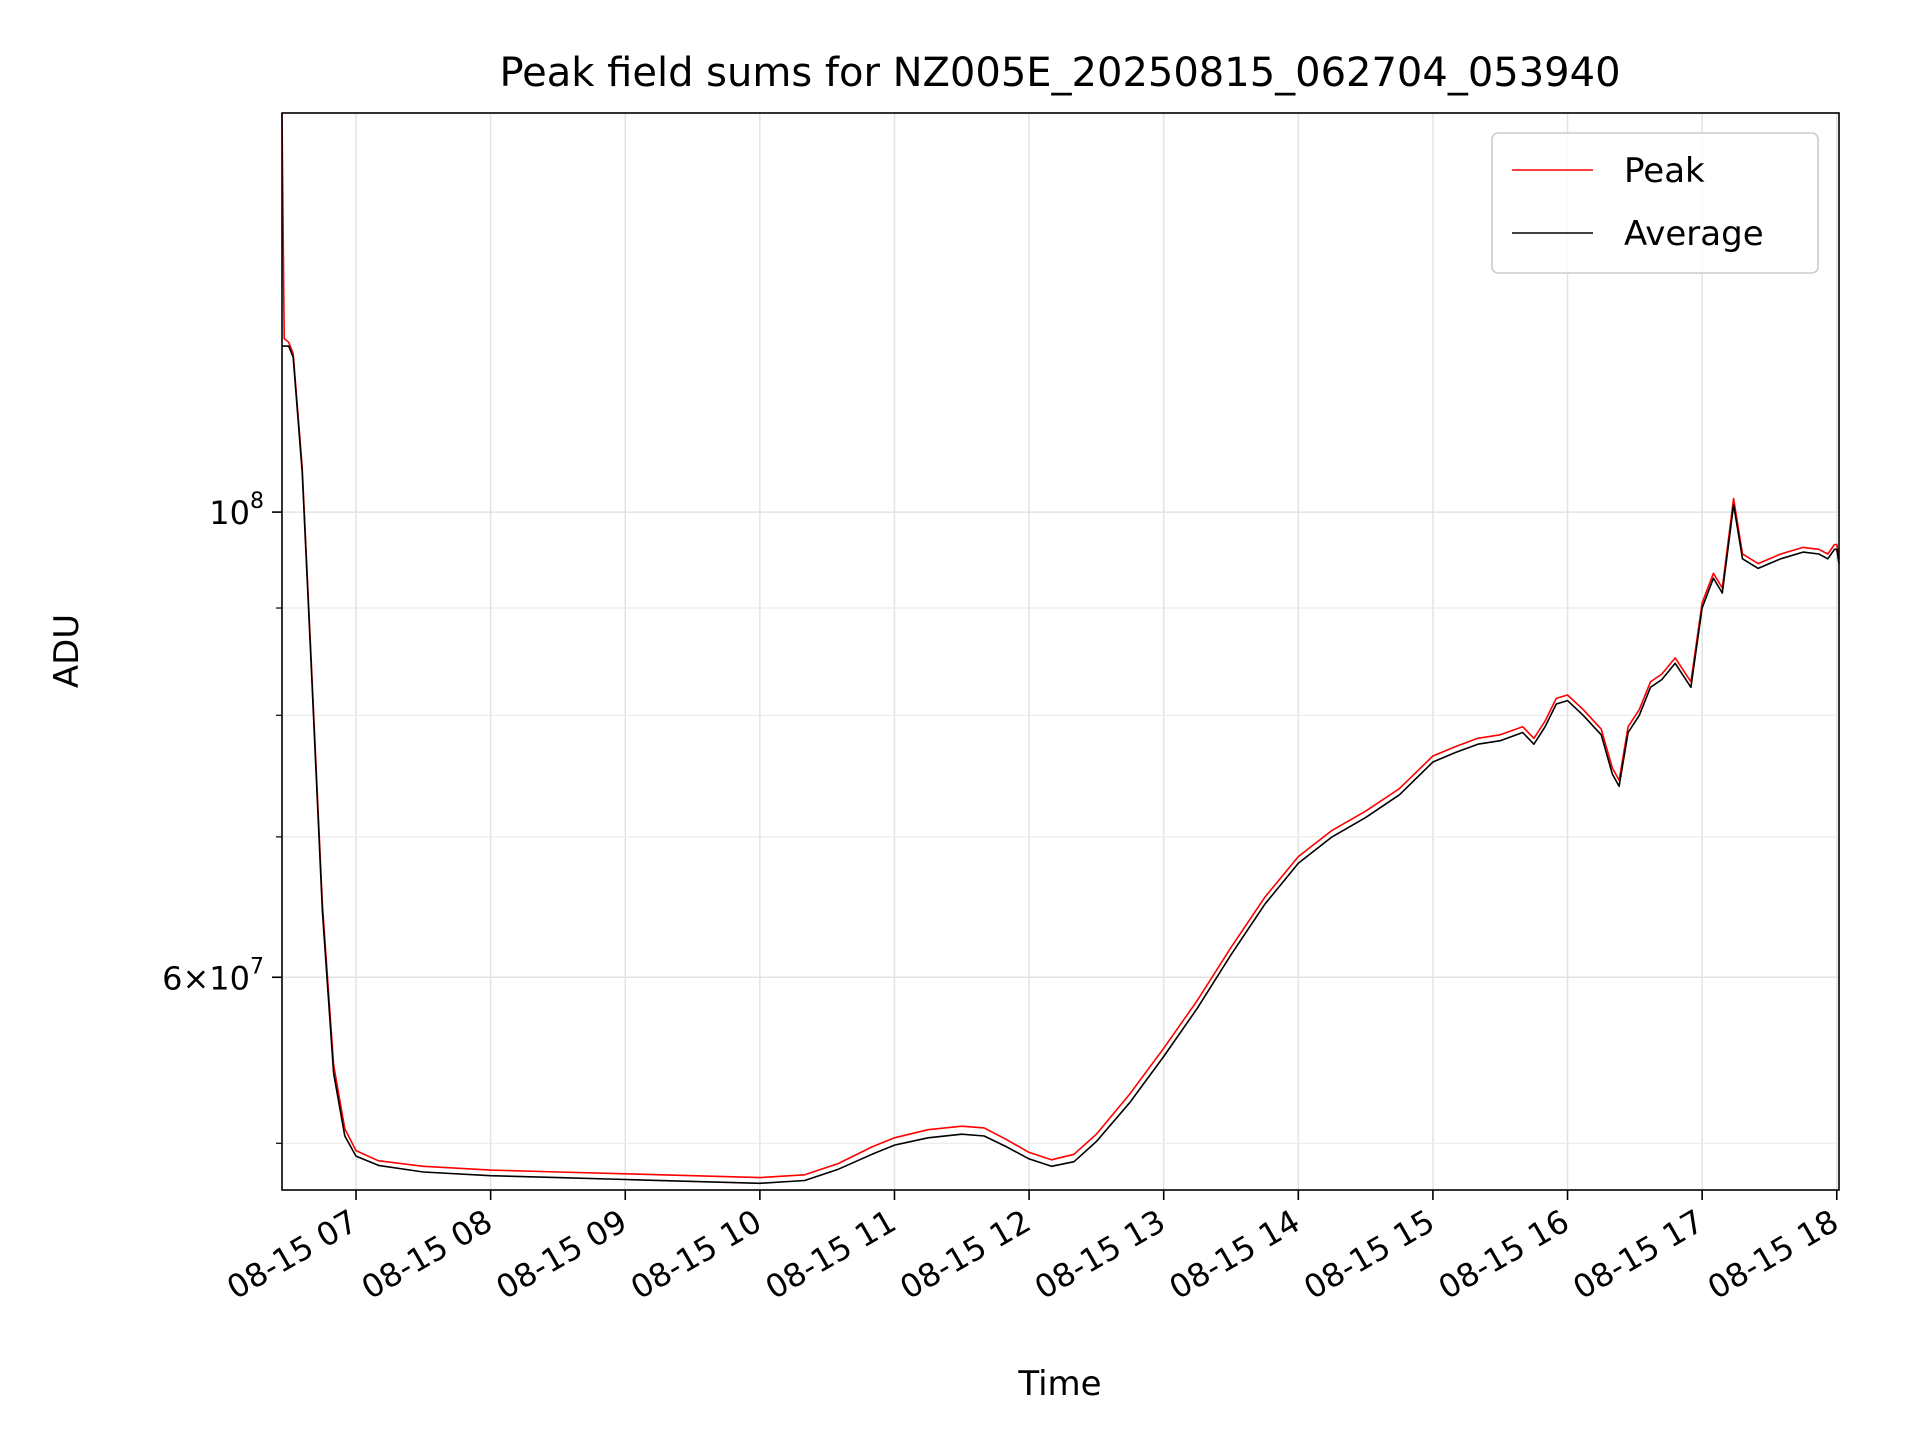 The image size is (1920, 1440). Describe the element at coordinates (229, 513) in the screenshot. I see `y-tick-base: 10` at that location.